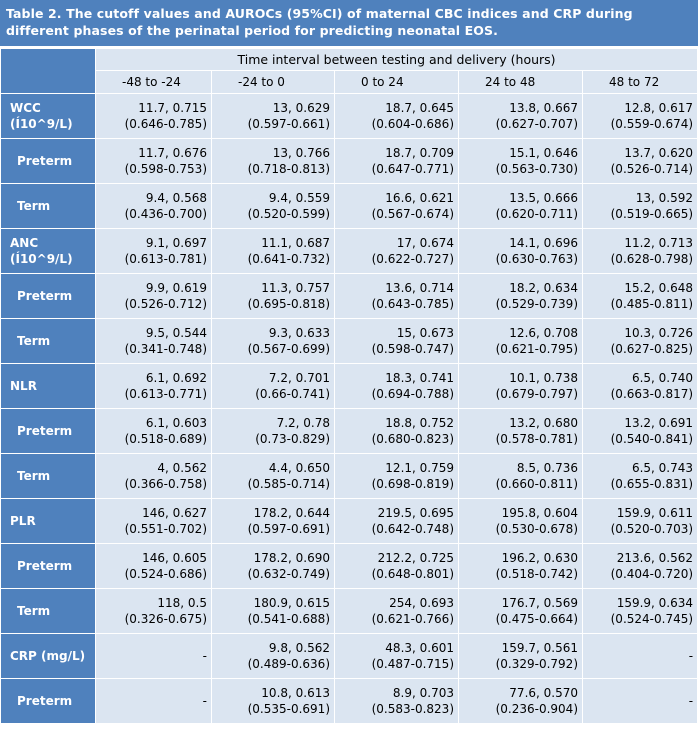  Describe the element at coordinates (652, 619) in the screenshot. I see `confidence-interval: (0.524-0.745)` at that location.